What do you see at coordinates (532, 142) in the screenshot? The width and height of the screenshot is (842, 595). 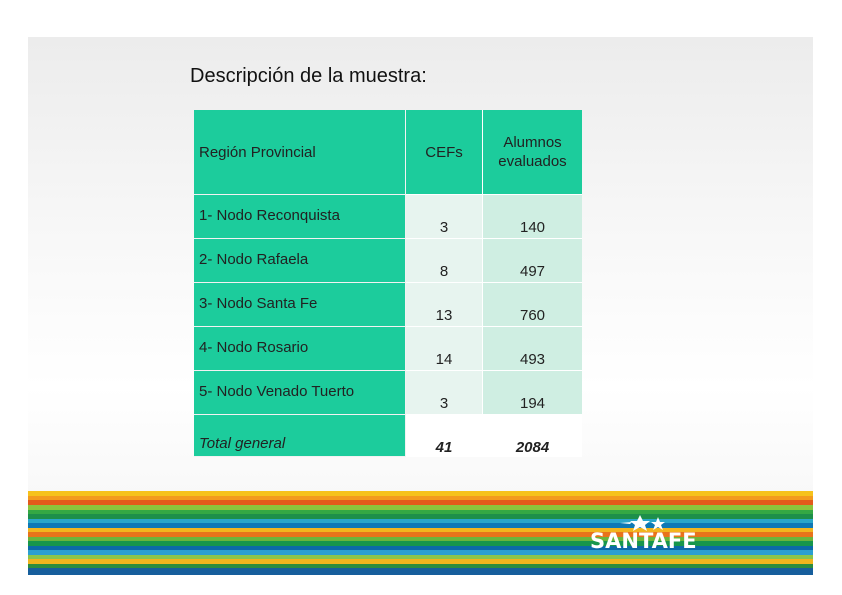 I see `header-alumnos-line1: Alumnos` at bounding box center [532, 142].